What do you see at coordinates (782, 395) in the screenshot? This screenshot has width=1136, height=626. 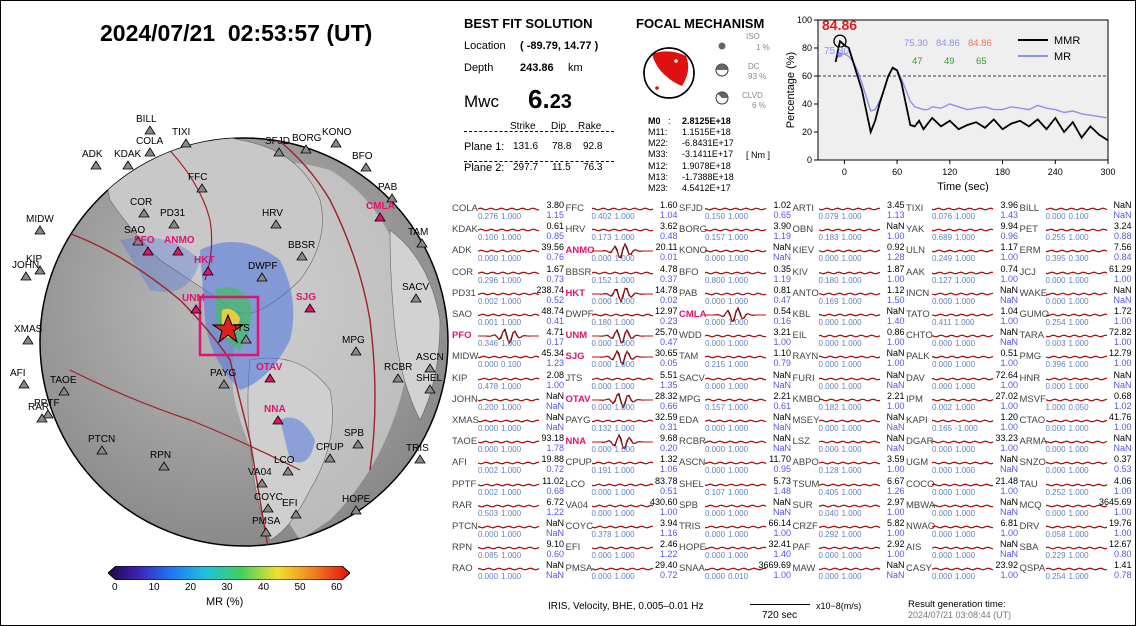 I see `station-cell-peak: 2.21` at bounding box center [782, 395].